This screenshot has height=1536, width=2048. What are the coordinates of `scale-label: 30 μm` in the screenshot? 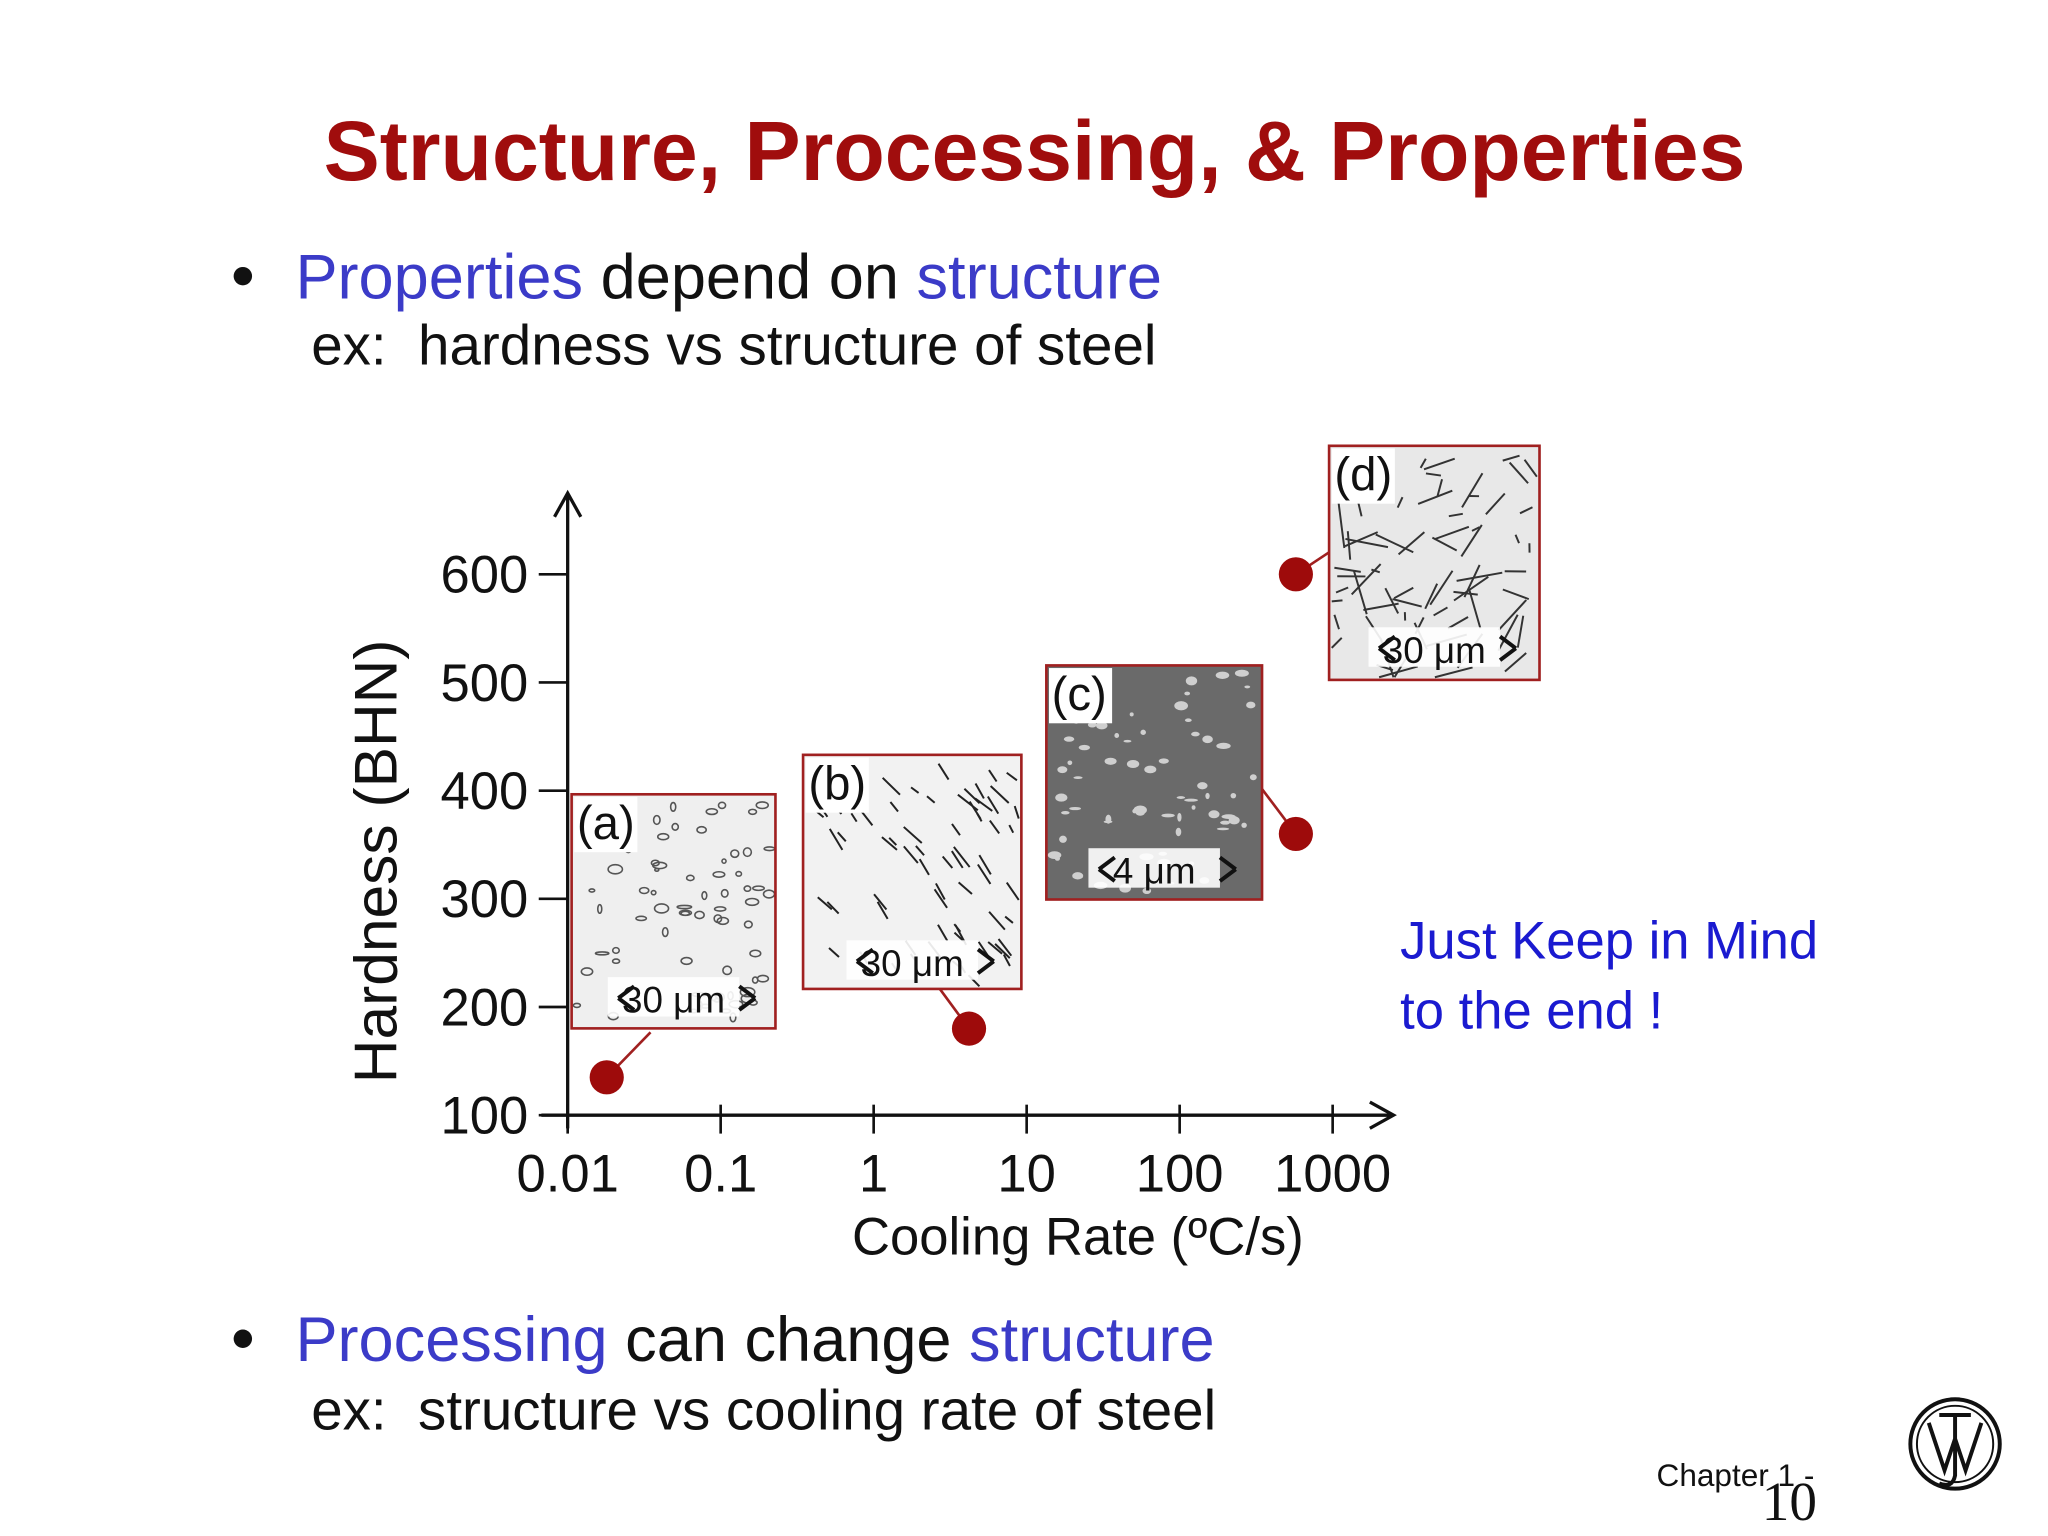 It's located at (673, 1000).